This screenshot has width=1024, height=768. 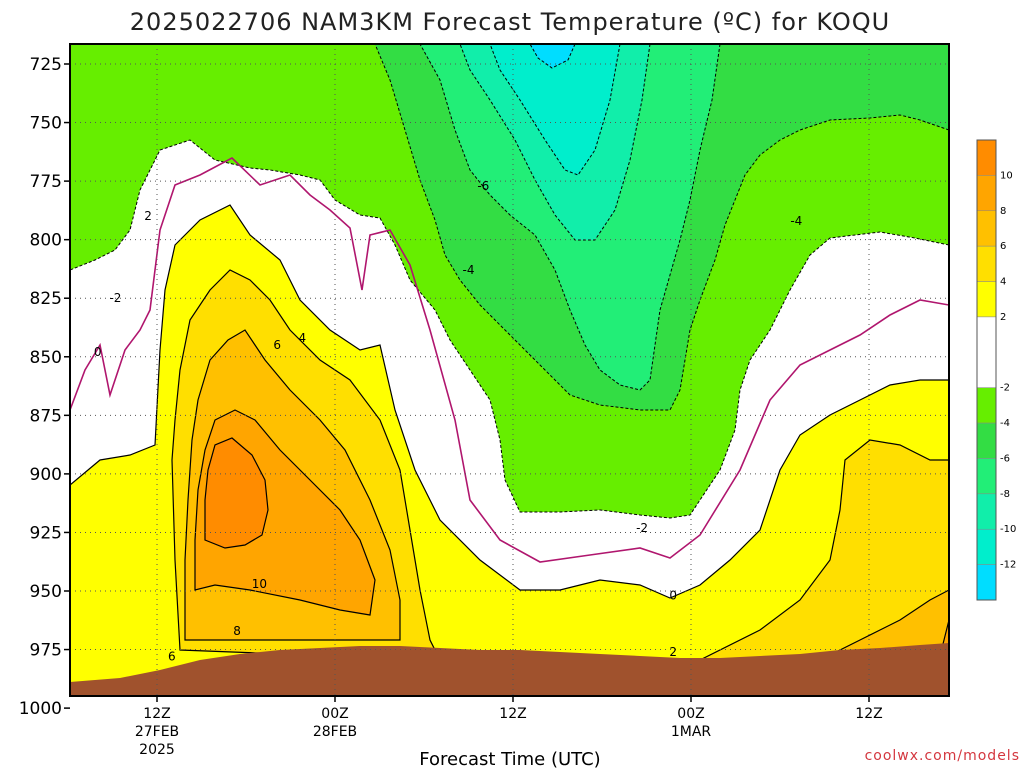 What do you see at coordinates (1003, 246) in the screenshot?
I see `colorbar-tick-label: 6` at bounding box center [1003, 246].